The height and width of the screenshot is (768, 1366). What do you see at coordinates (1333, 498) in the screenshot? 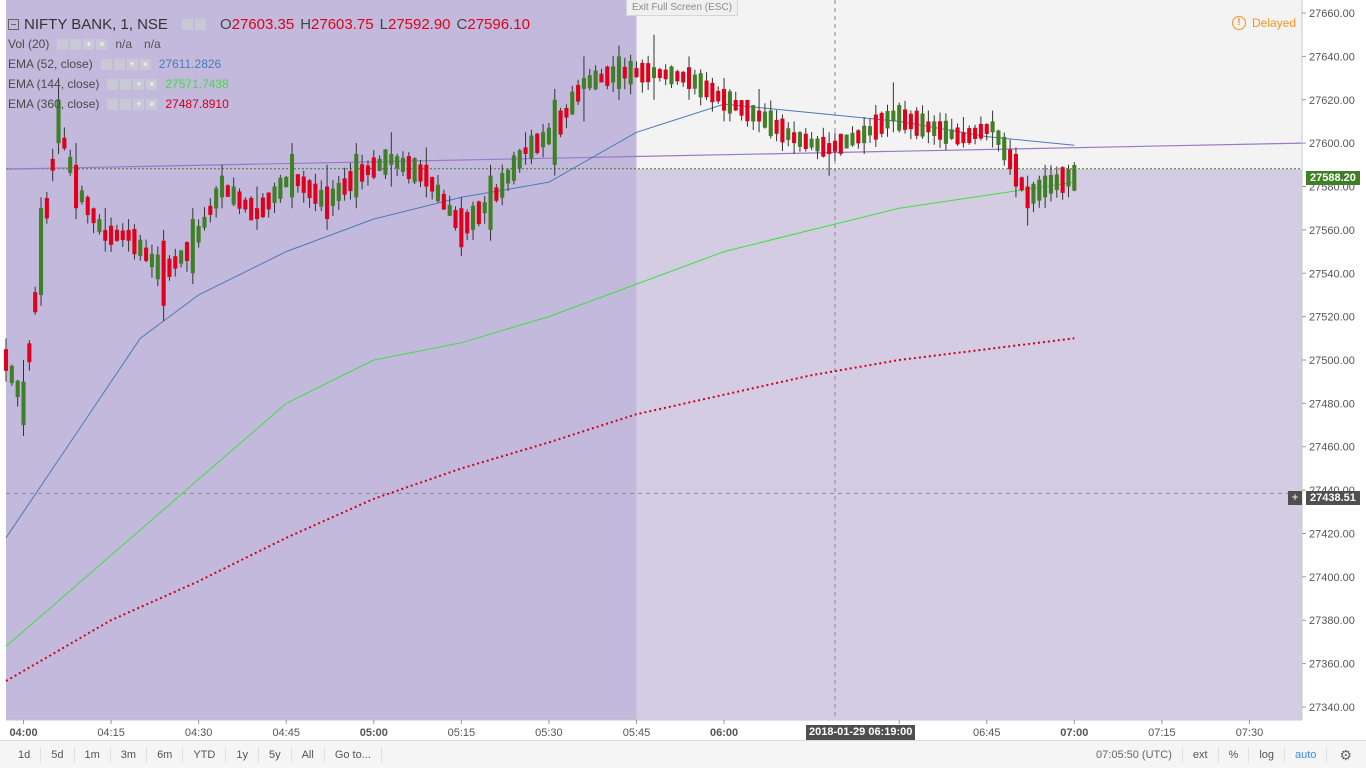
I see `crosshair-price-tag: 27438.51` at bounding box center [1333, 498].